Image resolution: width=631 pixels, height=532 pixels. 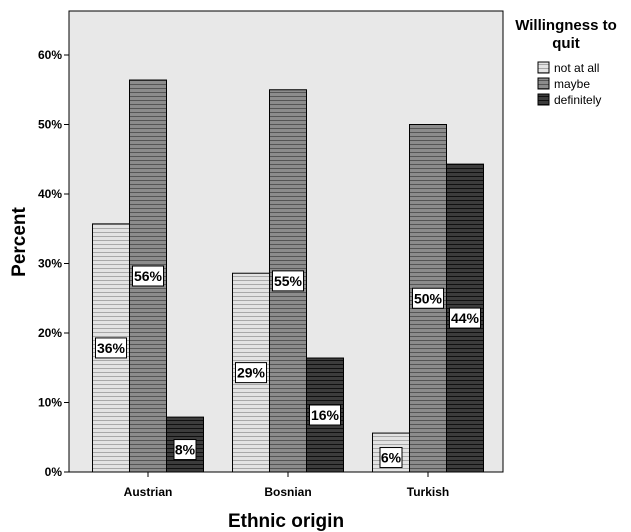 I want to click on data-label: 56%, so click(x=148, y=276).